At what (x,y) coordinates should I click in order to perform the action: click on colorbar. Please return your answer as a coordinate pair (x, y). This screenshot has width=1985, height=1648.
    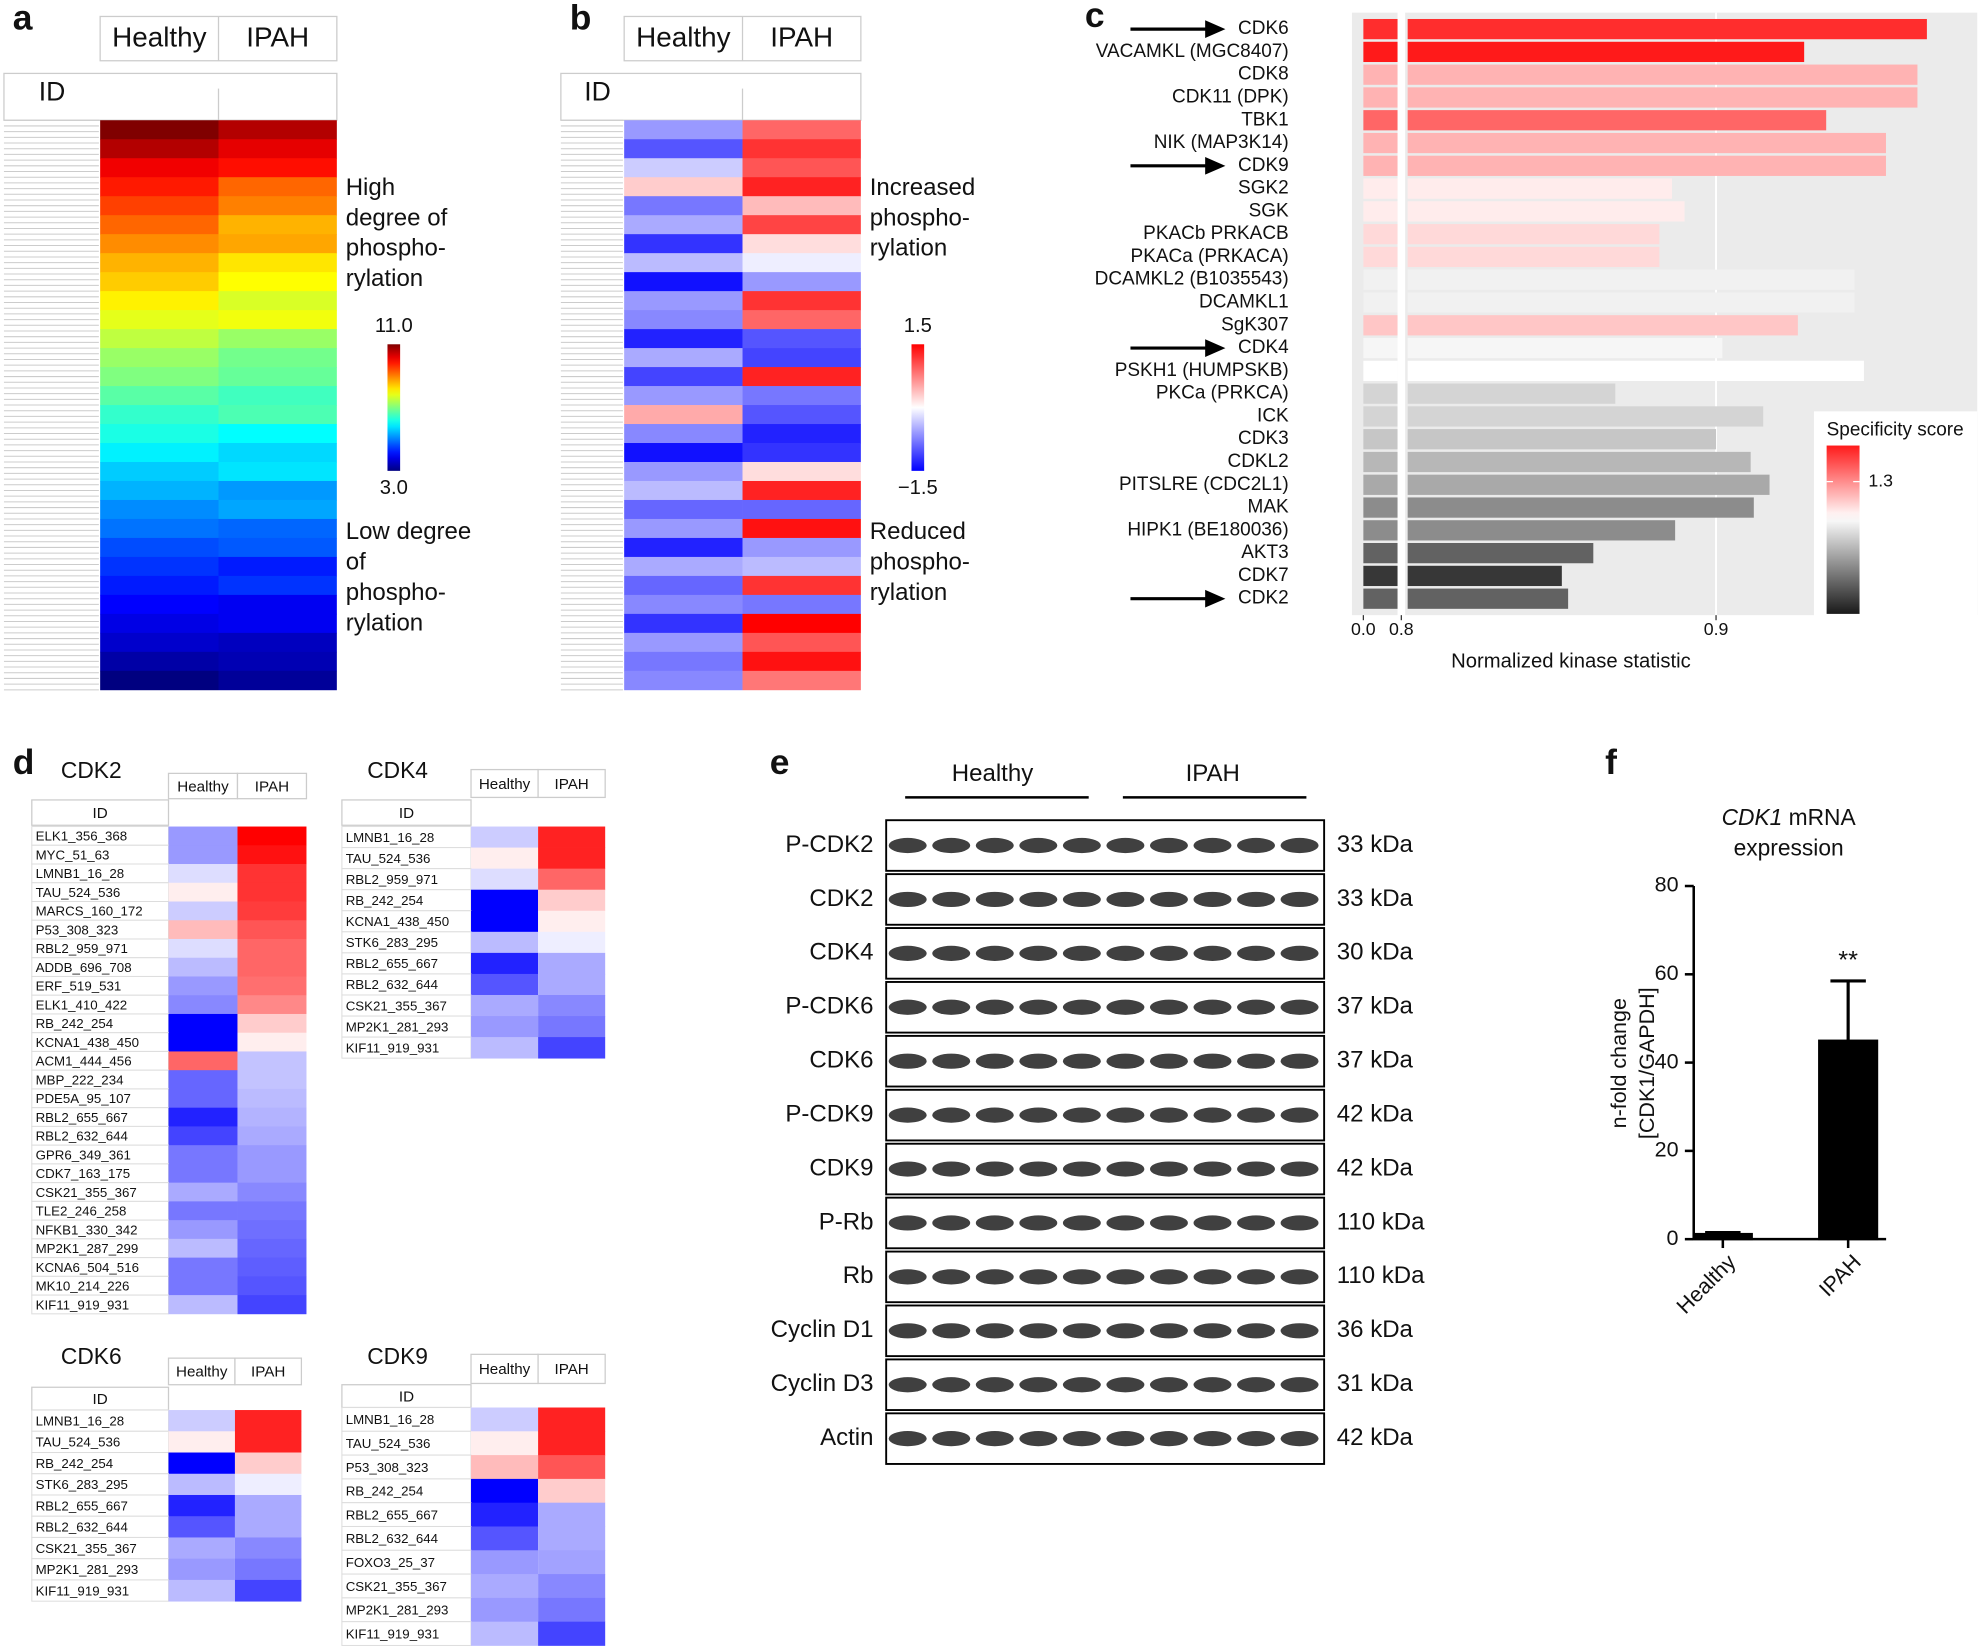
    Looking at the image, I should click on (394, 407).